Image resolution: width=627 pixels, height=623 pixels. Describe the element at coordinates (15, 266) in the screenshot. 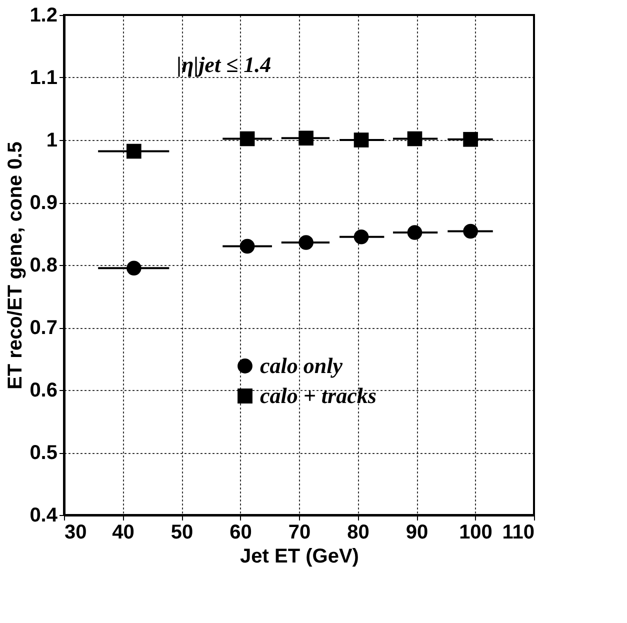

I see `y-axis-title: ET reco/ET gene, cone 0.5` at that location.